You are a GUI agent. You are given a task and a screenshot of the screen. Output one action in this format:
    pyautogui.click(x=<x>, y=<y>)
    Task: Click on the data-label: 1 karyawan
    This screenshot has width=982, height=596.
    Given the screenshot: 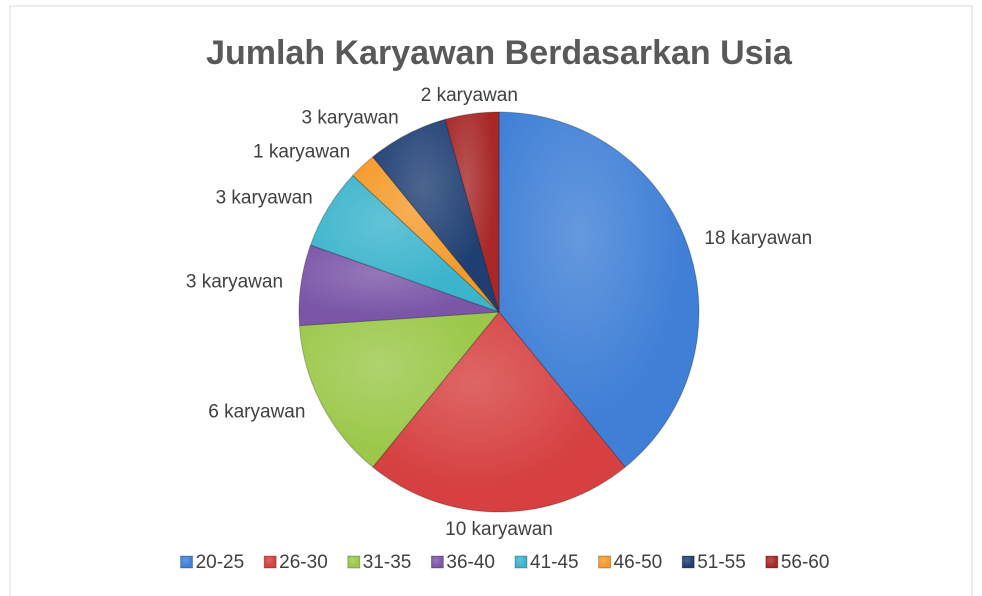 What is the action you would take?
    pyautogui.click(x=301, y=152)
    